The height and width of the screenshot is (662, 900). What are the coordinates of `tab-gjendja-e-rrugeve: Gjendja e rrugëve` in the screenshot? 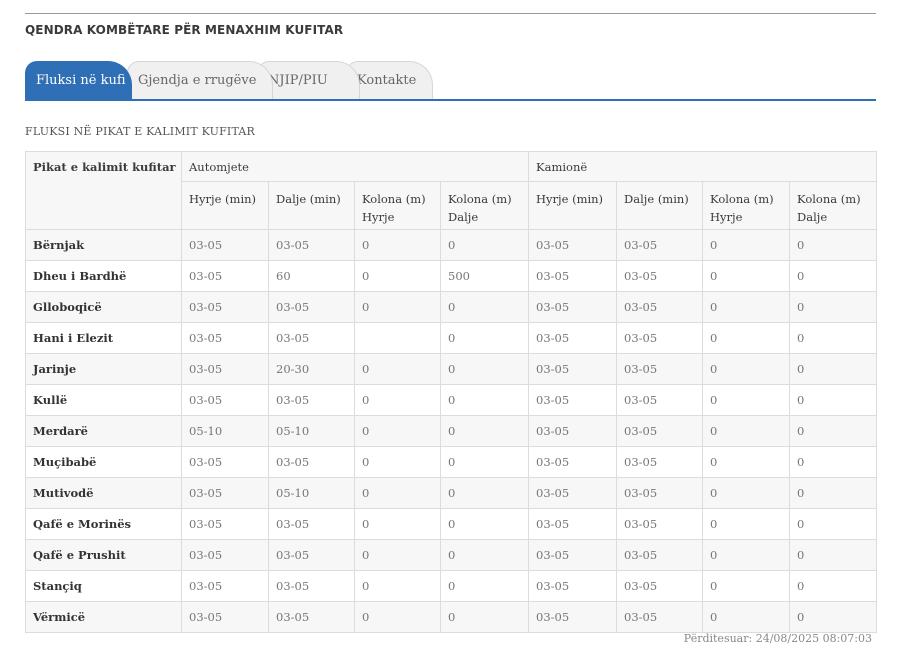 It's located at (200, 80).